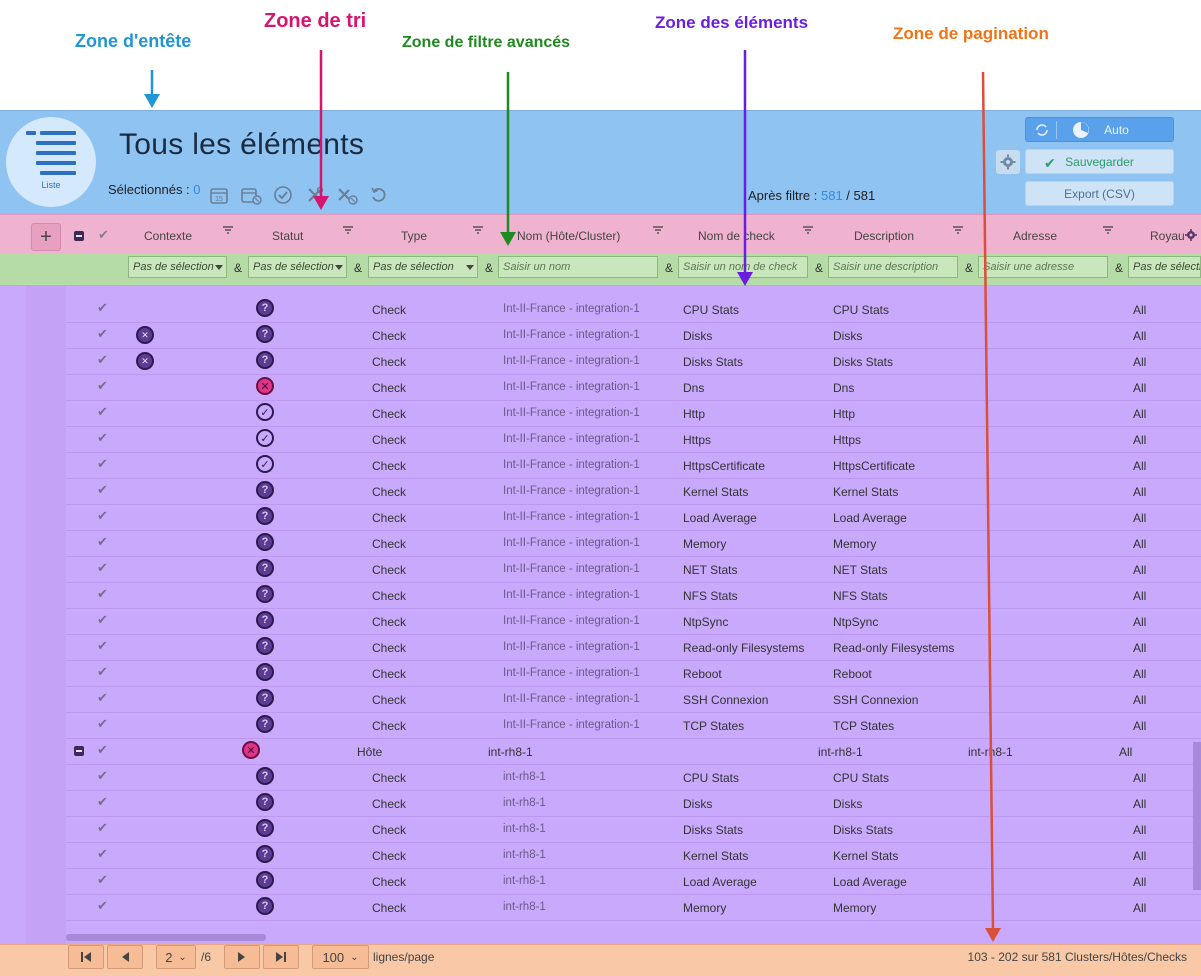 The image size is (1201, 976). I want to click on host-row: ✔ ✕ Hôte int-rh8-1 int-rh8-1 int-rh8-1 All, so click(633, 751).